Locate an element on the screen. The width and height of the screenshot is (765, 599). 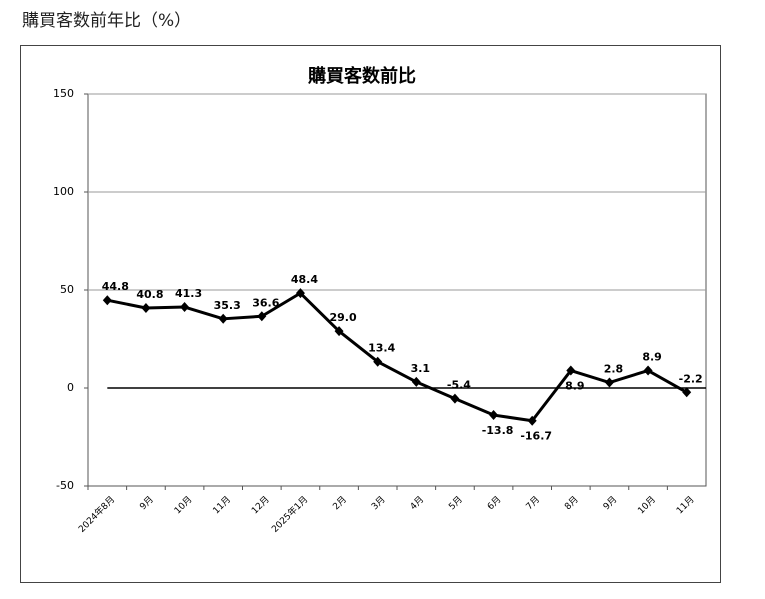
y-tick-label: 0 is located at coordinates (70, 387).